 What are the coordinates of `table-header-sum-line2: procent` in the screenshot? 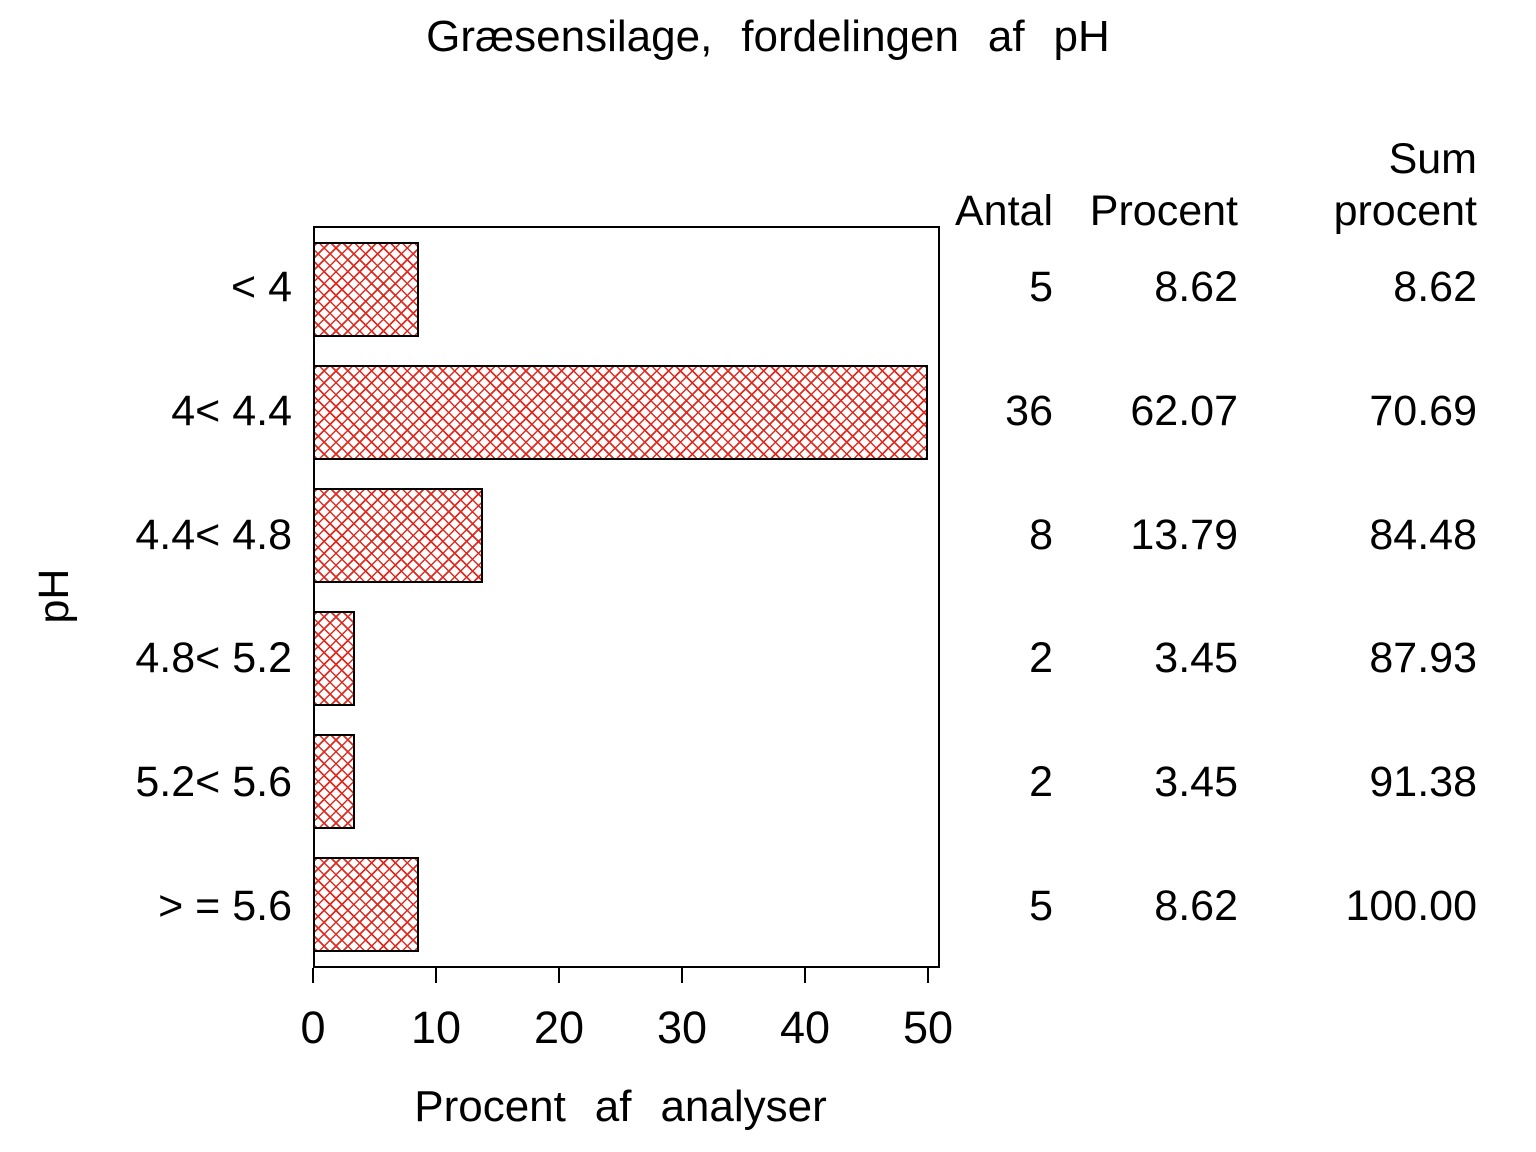 It's located at (1405, 211).